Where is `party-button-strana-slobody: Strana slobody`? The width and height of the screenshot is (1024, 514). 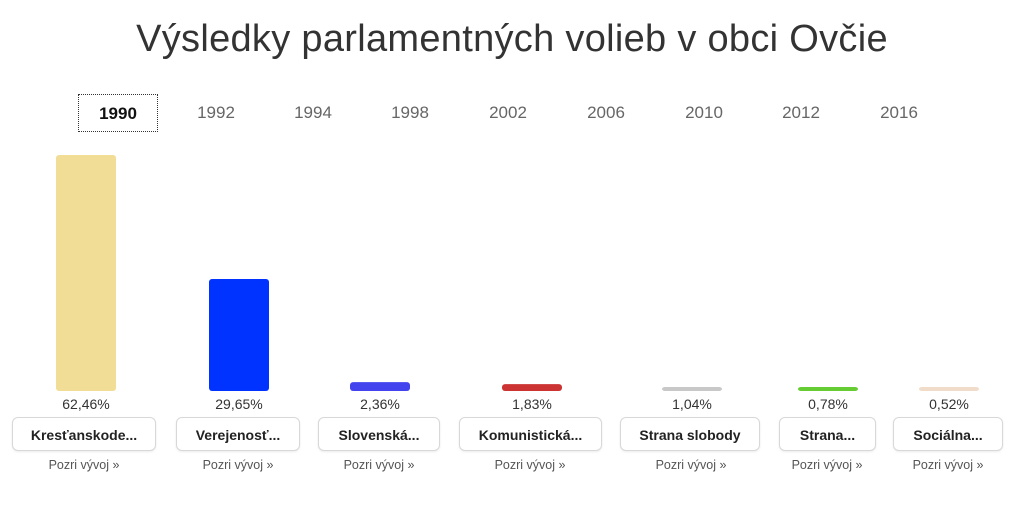 party-button-strana-slobody: Strana slobody is located at coordinates (690, 434).